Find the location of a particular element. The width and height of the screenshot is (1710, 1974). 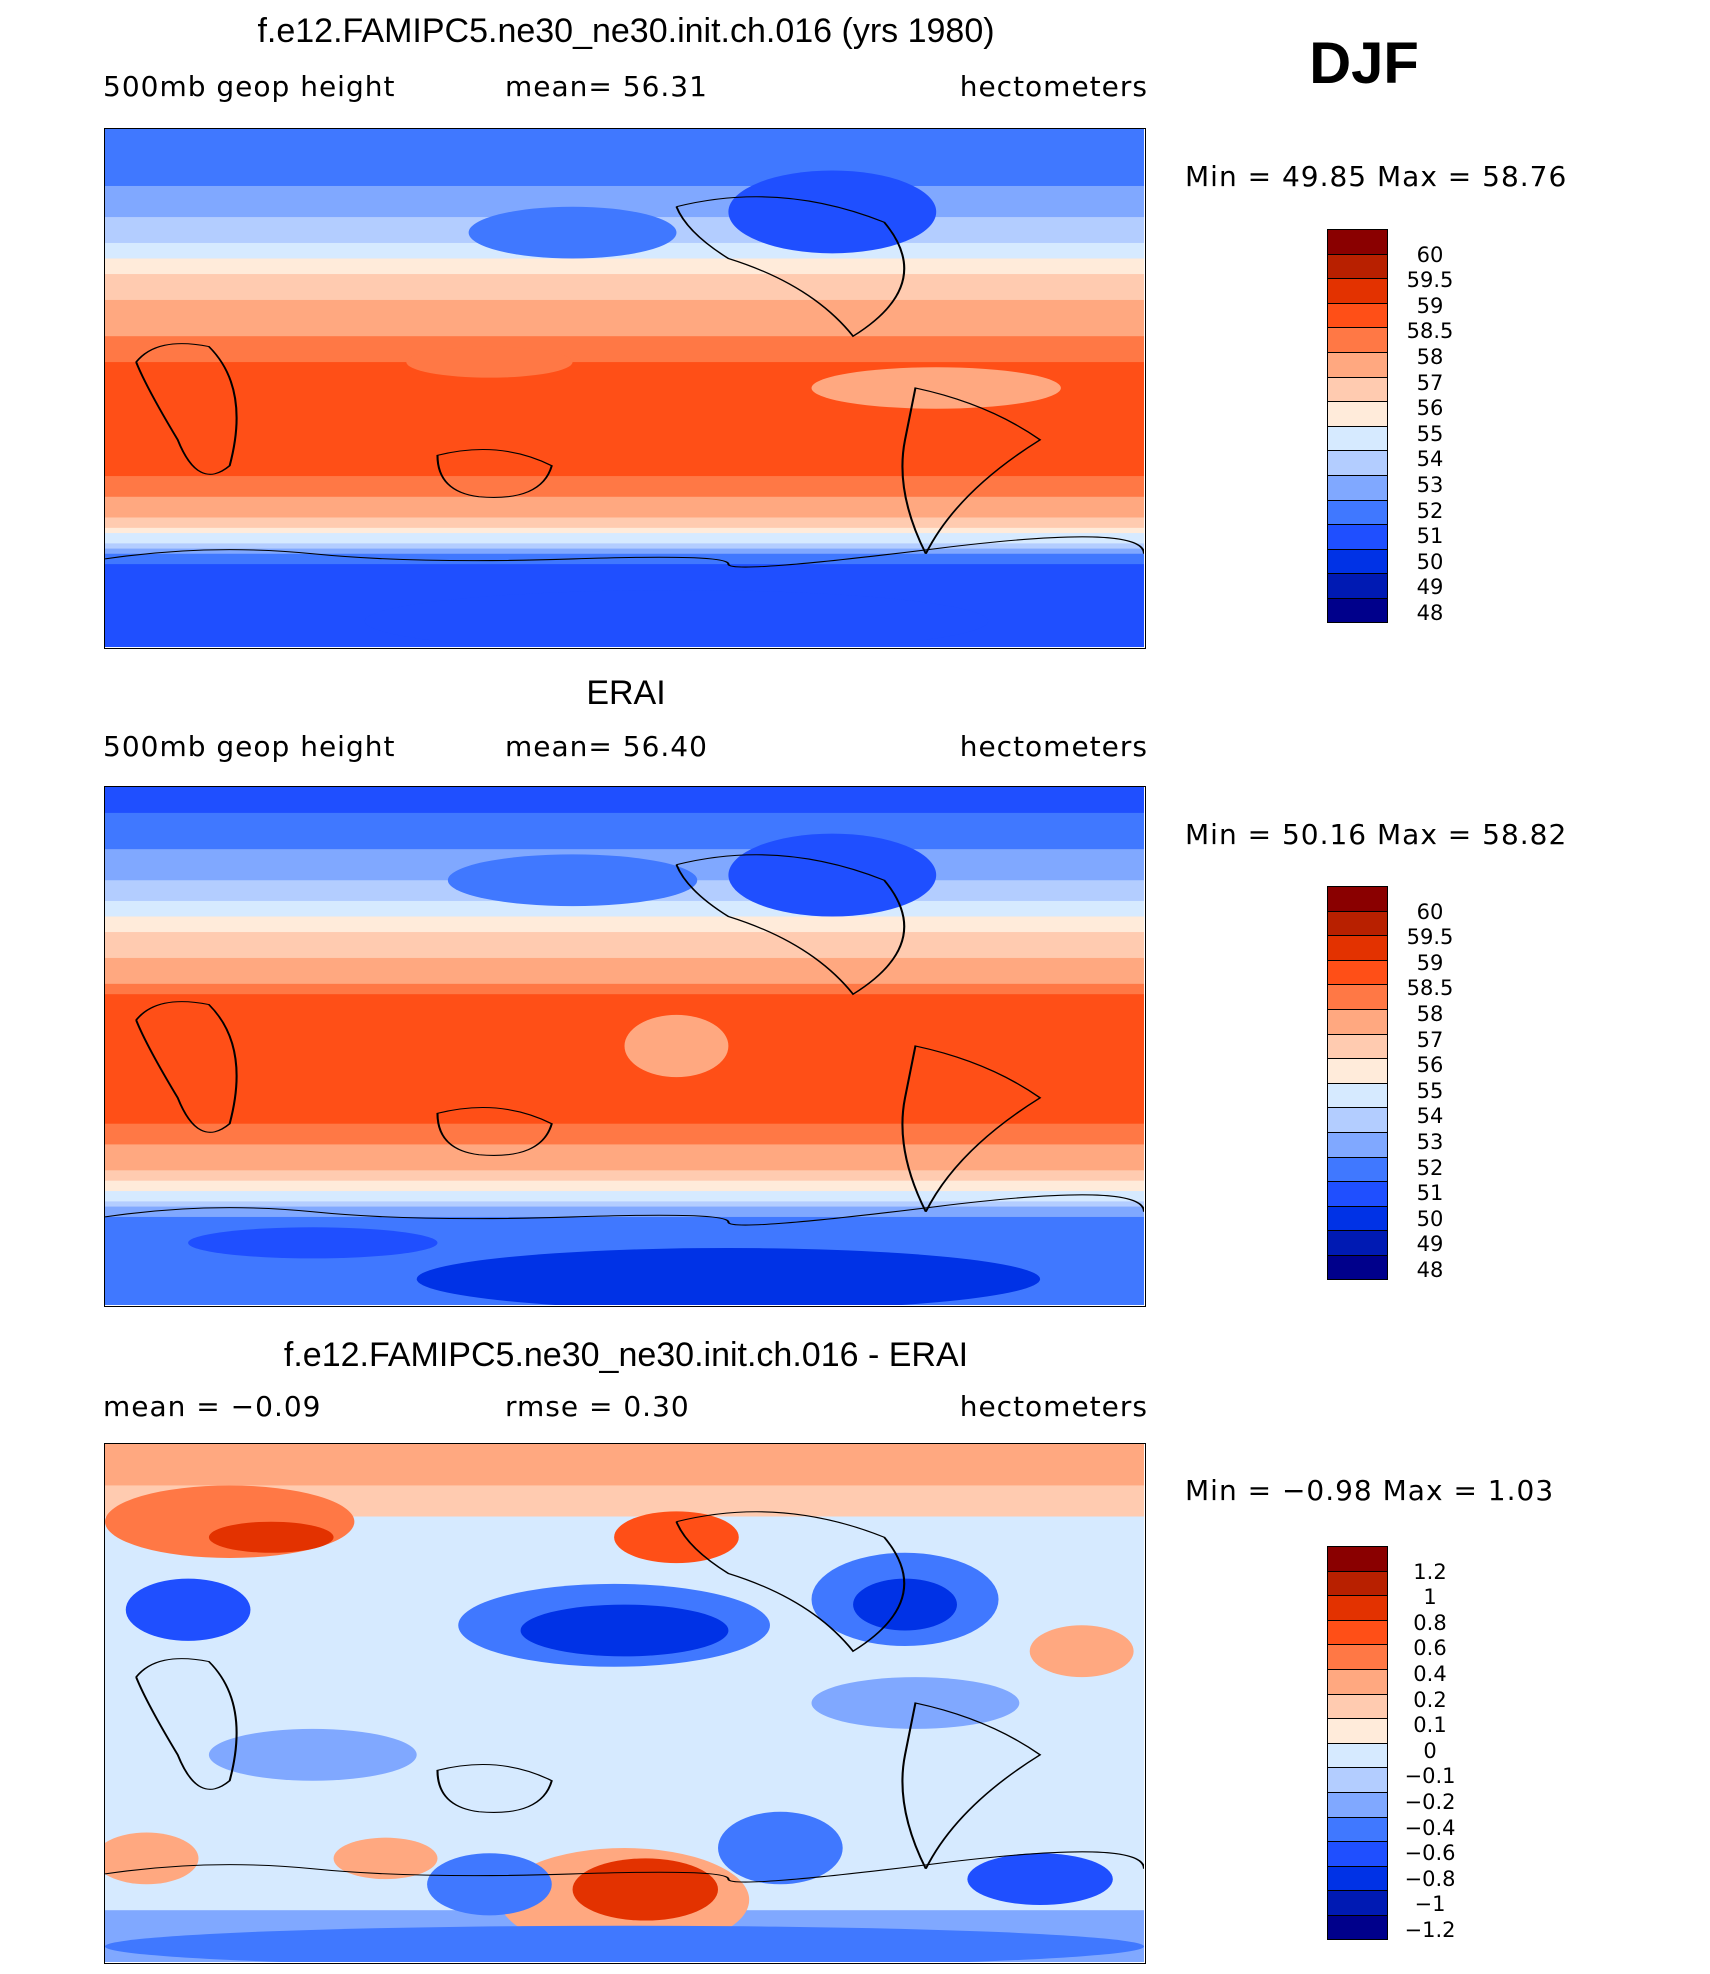

colorbar-tick-label: 55 is located at coordinates (1430, 1090).